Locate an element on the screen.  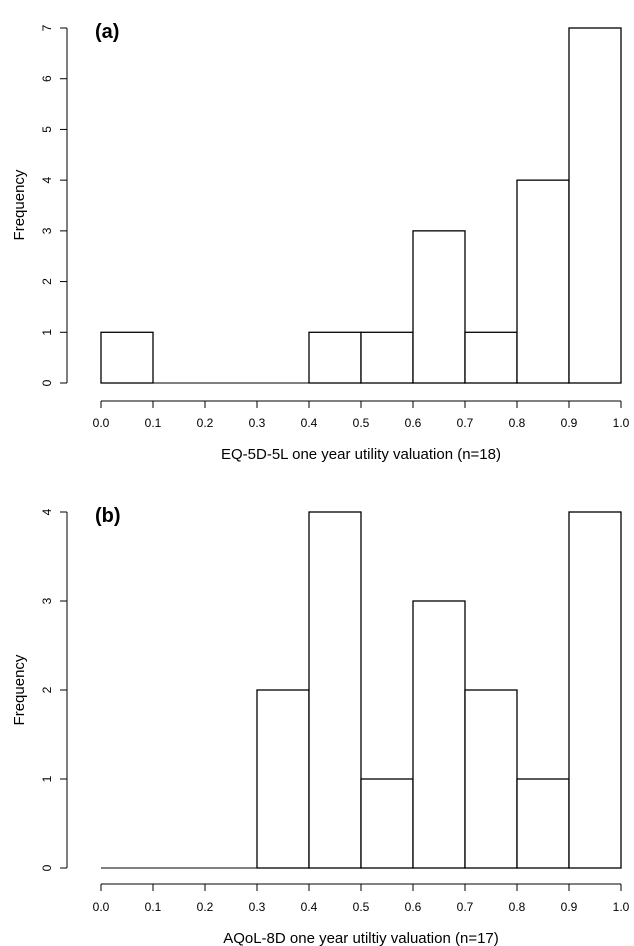
y-tick-label-a: 1 is located at coordinates (47, 332).